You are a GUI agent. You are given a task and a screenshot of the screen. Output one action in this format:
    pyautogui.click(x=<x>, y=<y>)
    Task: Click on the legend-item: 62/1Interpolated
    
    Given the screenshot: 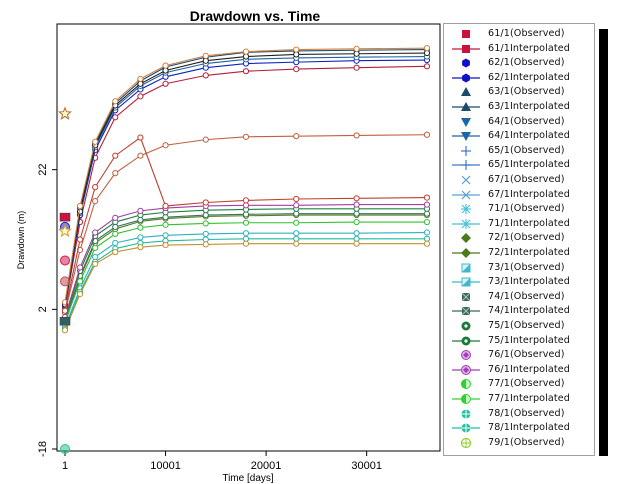 What is the action you would take?
    pyautogui.click(x=518, y=78)
    